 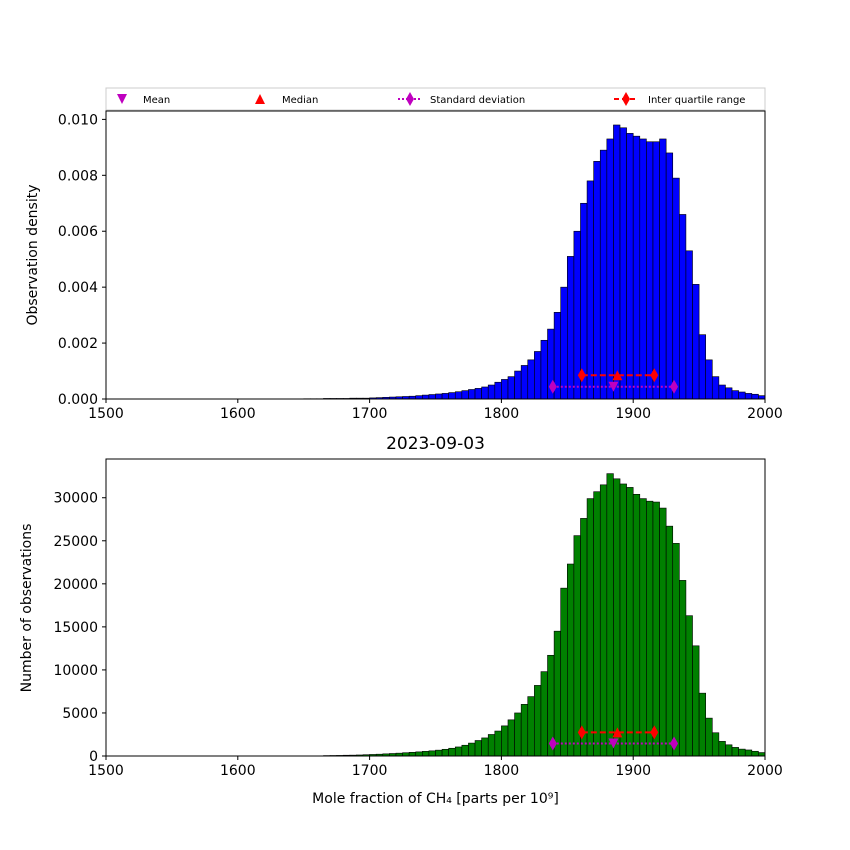 I want to click on count-stat-markers, so click(x=613, y=738).